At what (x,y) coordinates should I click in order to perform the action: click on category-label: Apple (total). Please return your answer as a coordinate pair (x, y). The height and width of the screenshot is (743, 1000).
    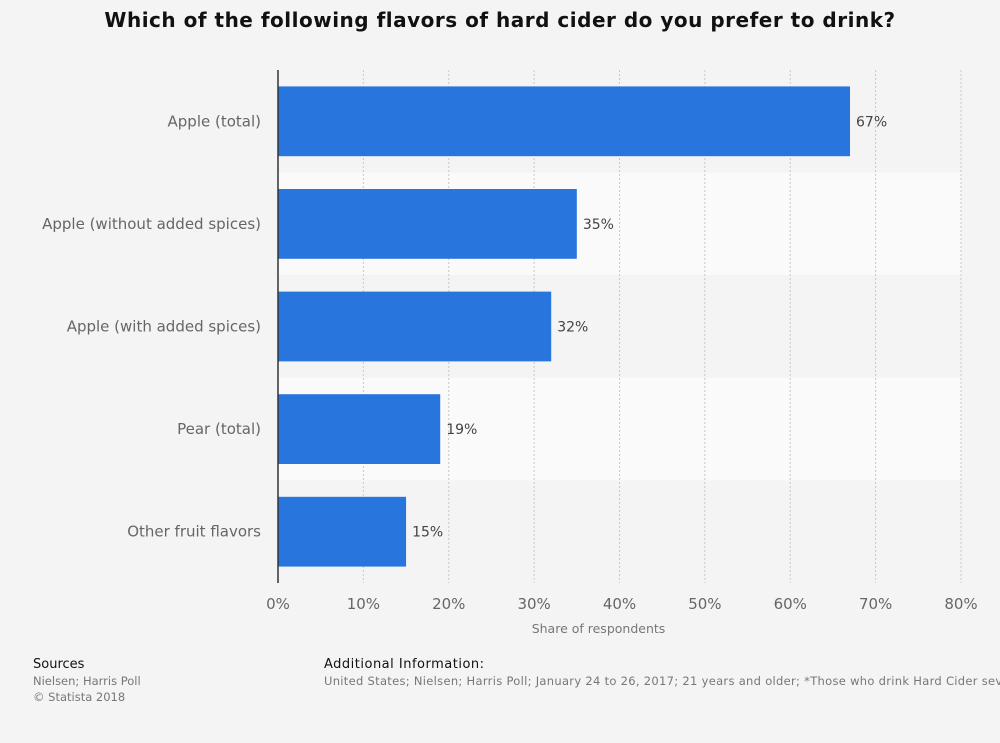
    Looking at the image, I should click on (214, 121).